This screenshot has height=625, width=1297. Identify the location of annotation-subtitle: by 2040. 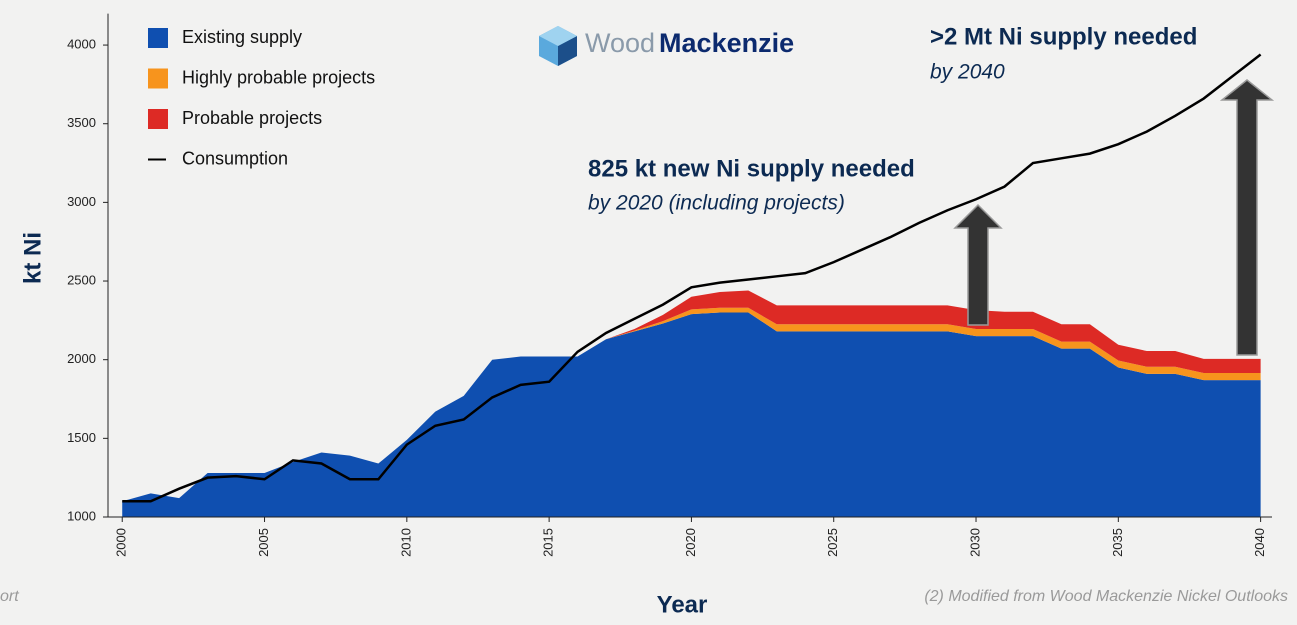
(967, 72).